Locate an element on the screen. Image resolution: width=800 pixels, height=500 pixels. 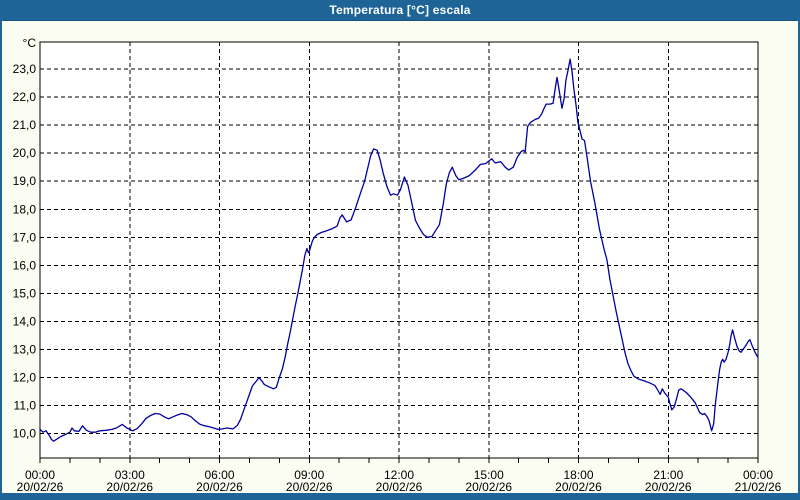
y-axis-tick-label: 18,0 is located at coordinates (25, 209).